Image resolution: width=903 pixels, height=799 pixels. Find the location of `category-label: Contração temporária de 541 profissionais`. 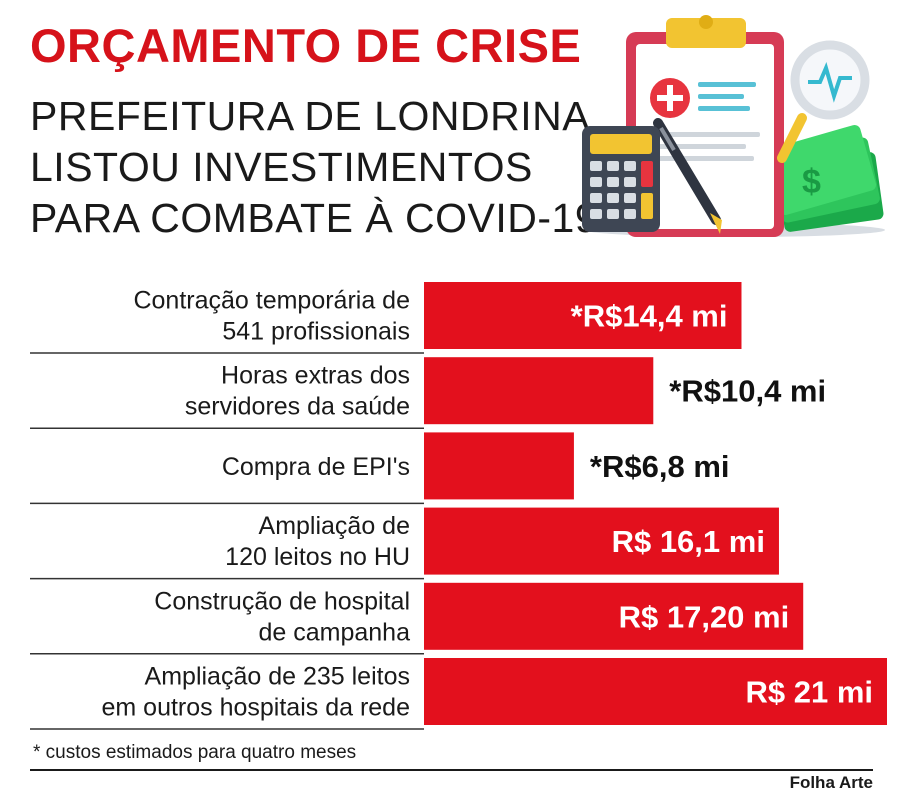

category-label: Contração temporária de 541 profissionais is located at coordinates (271, 316).